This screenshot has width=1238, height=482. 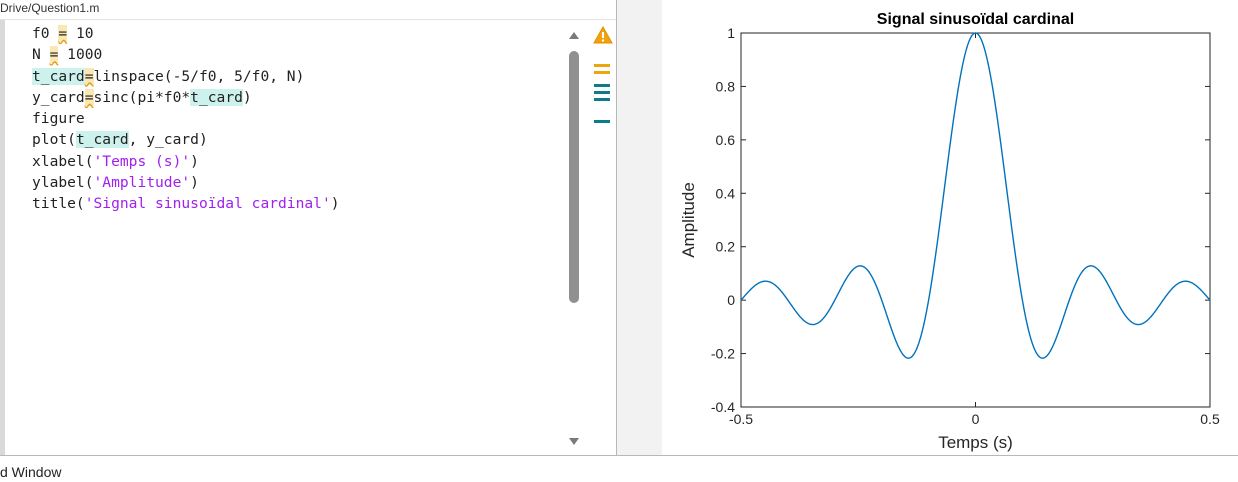 I want to click on y-tick-label: 0, so click(x=731, y=300).